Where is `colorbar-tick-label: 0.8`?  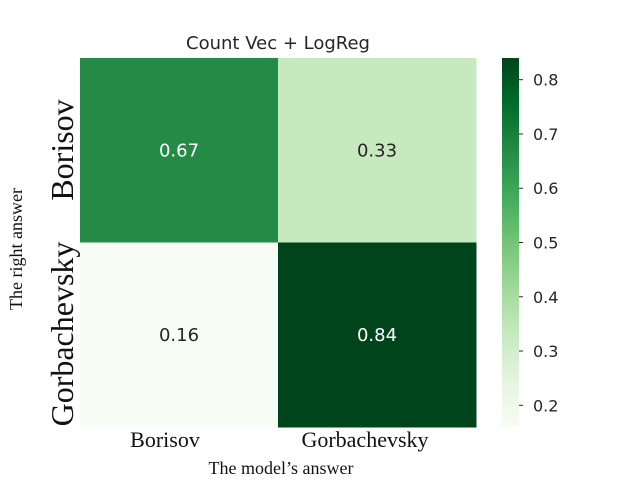 colorbar-tick-label: 0.8 is located at coordinates (545, 80).